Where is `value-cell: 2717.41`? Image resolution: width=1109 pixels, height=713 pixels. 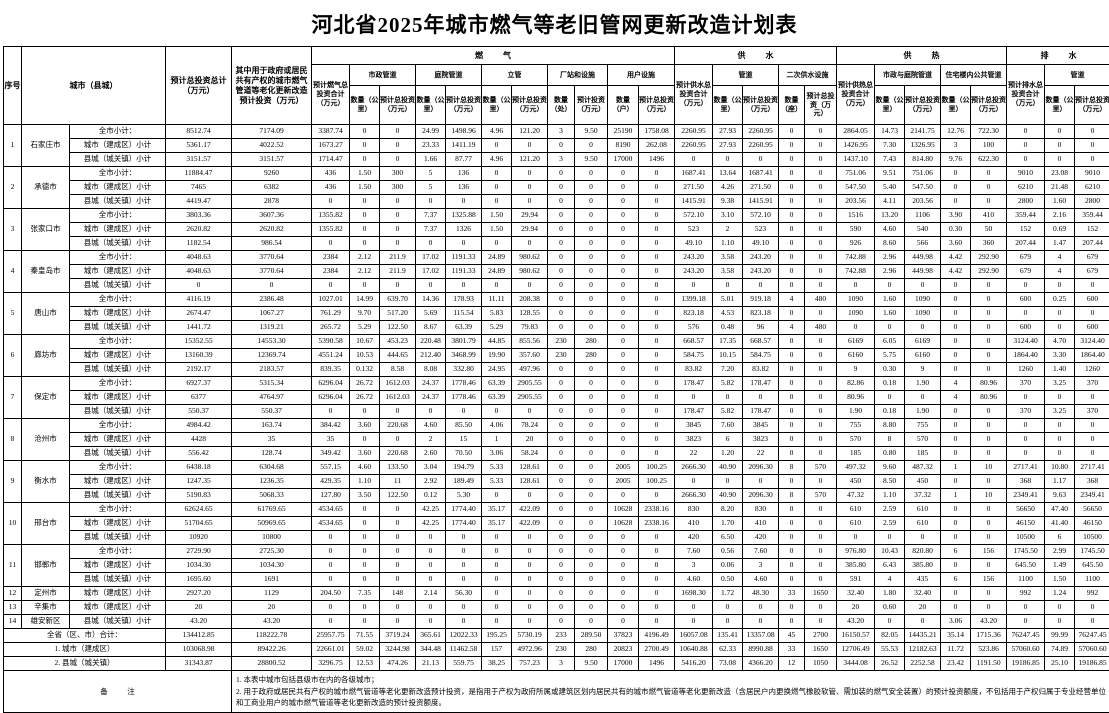 value-cell: 2717.41 is located at coordinates (1092, 468).